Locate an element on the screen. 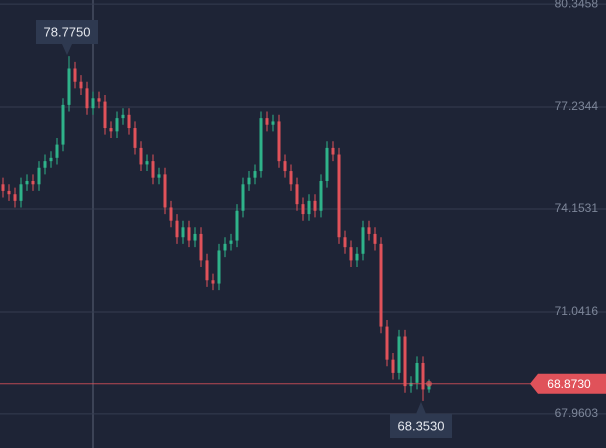  max-label: 78.7750 is located at coordinates (67, 31).